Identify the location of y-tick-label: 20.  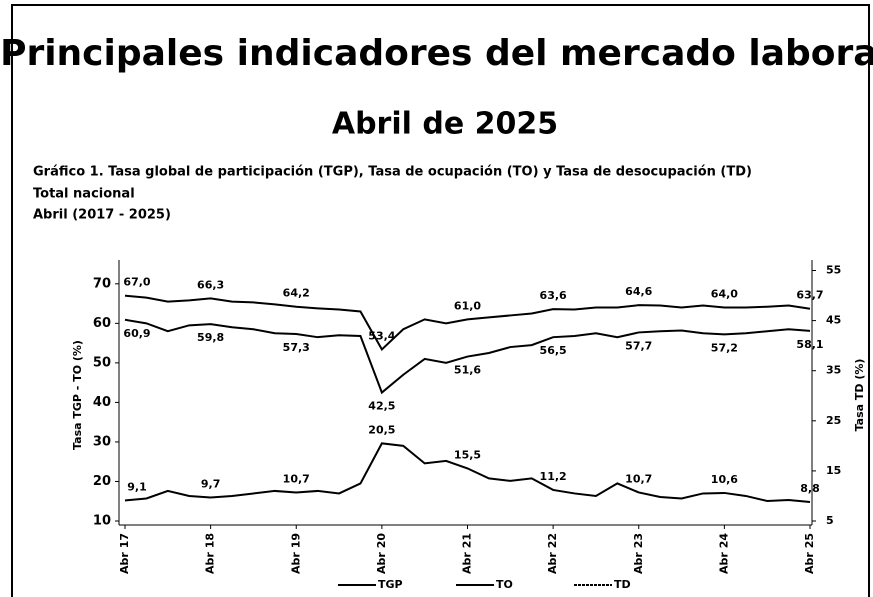
(102, 481).